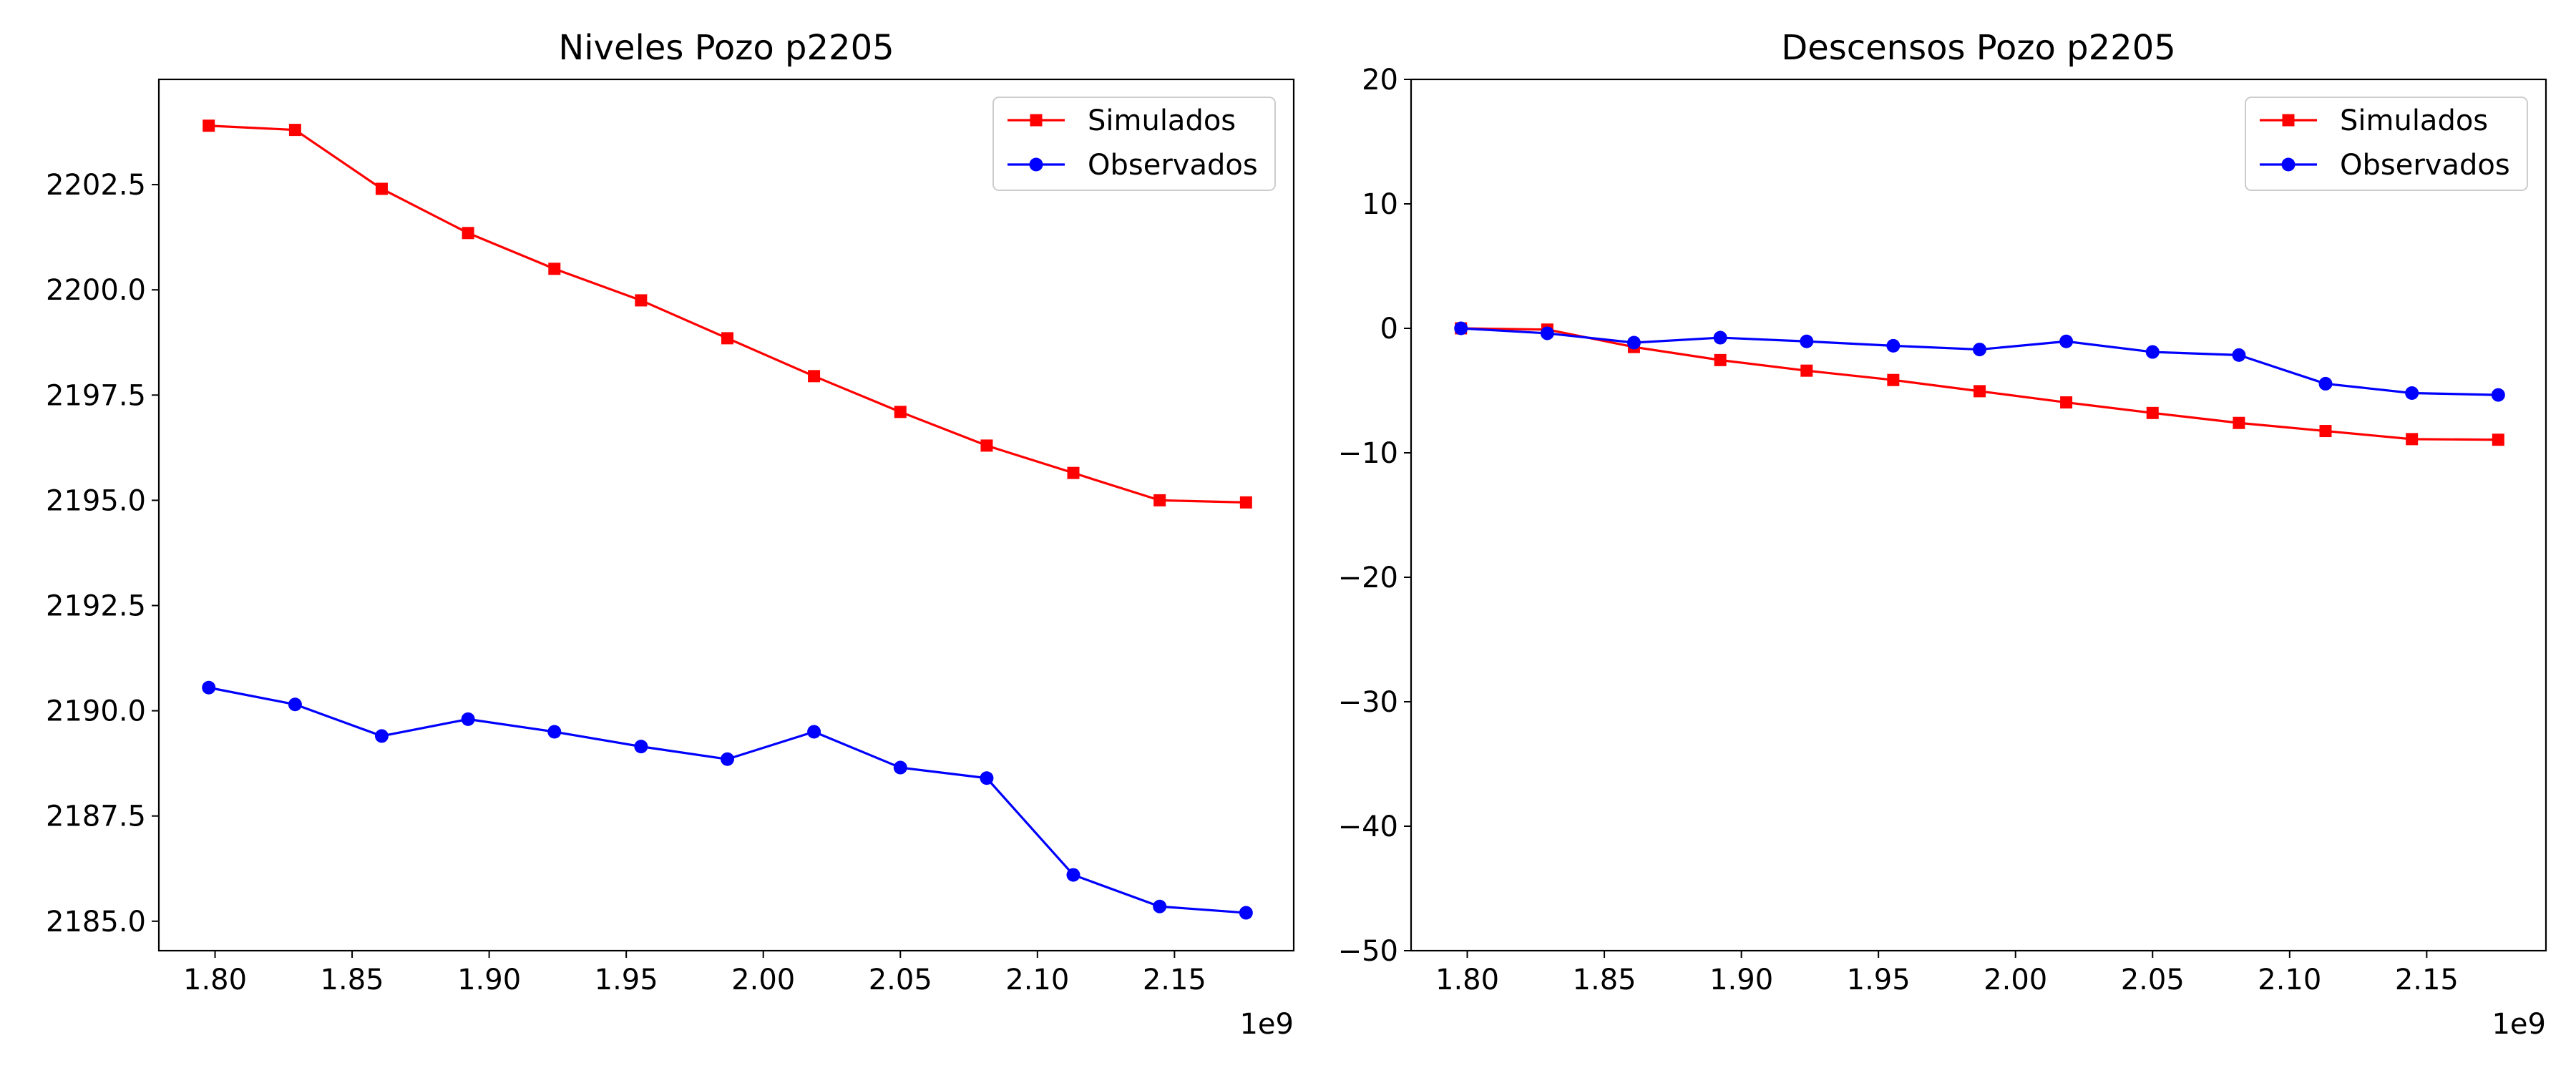  Describe the element at coordinates (1389, 329) in the screenshot. I see `y-tick-label: 0` at that location.